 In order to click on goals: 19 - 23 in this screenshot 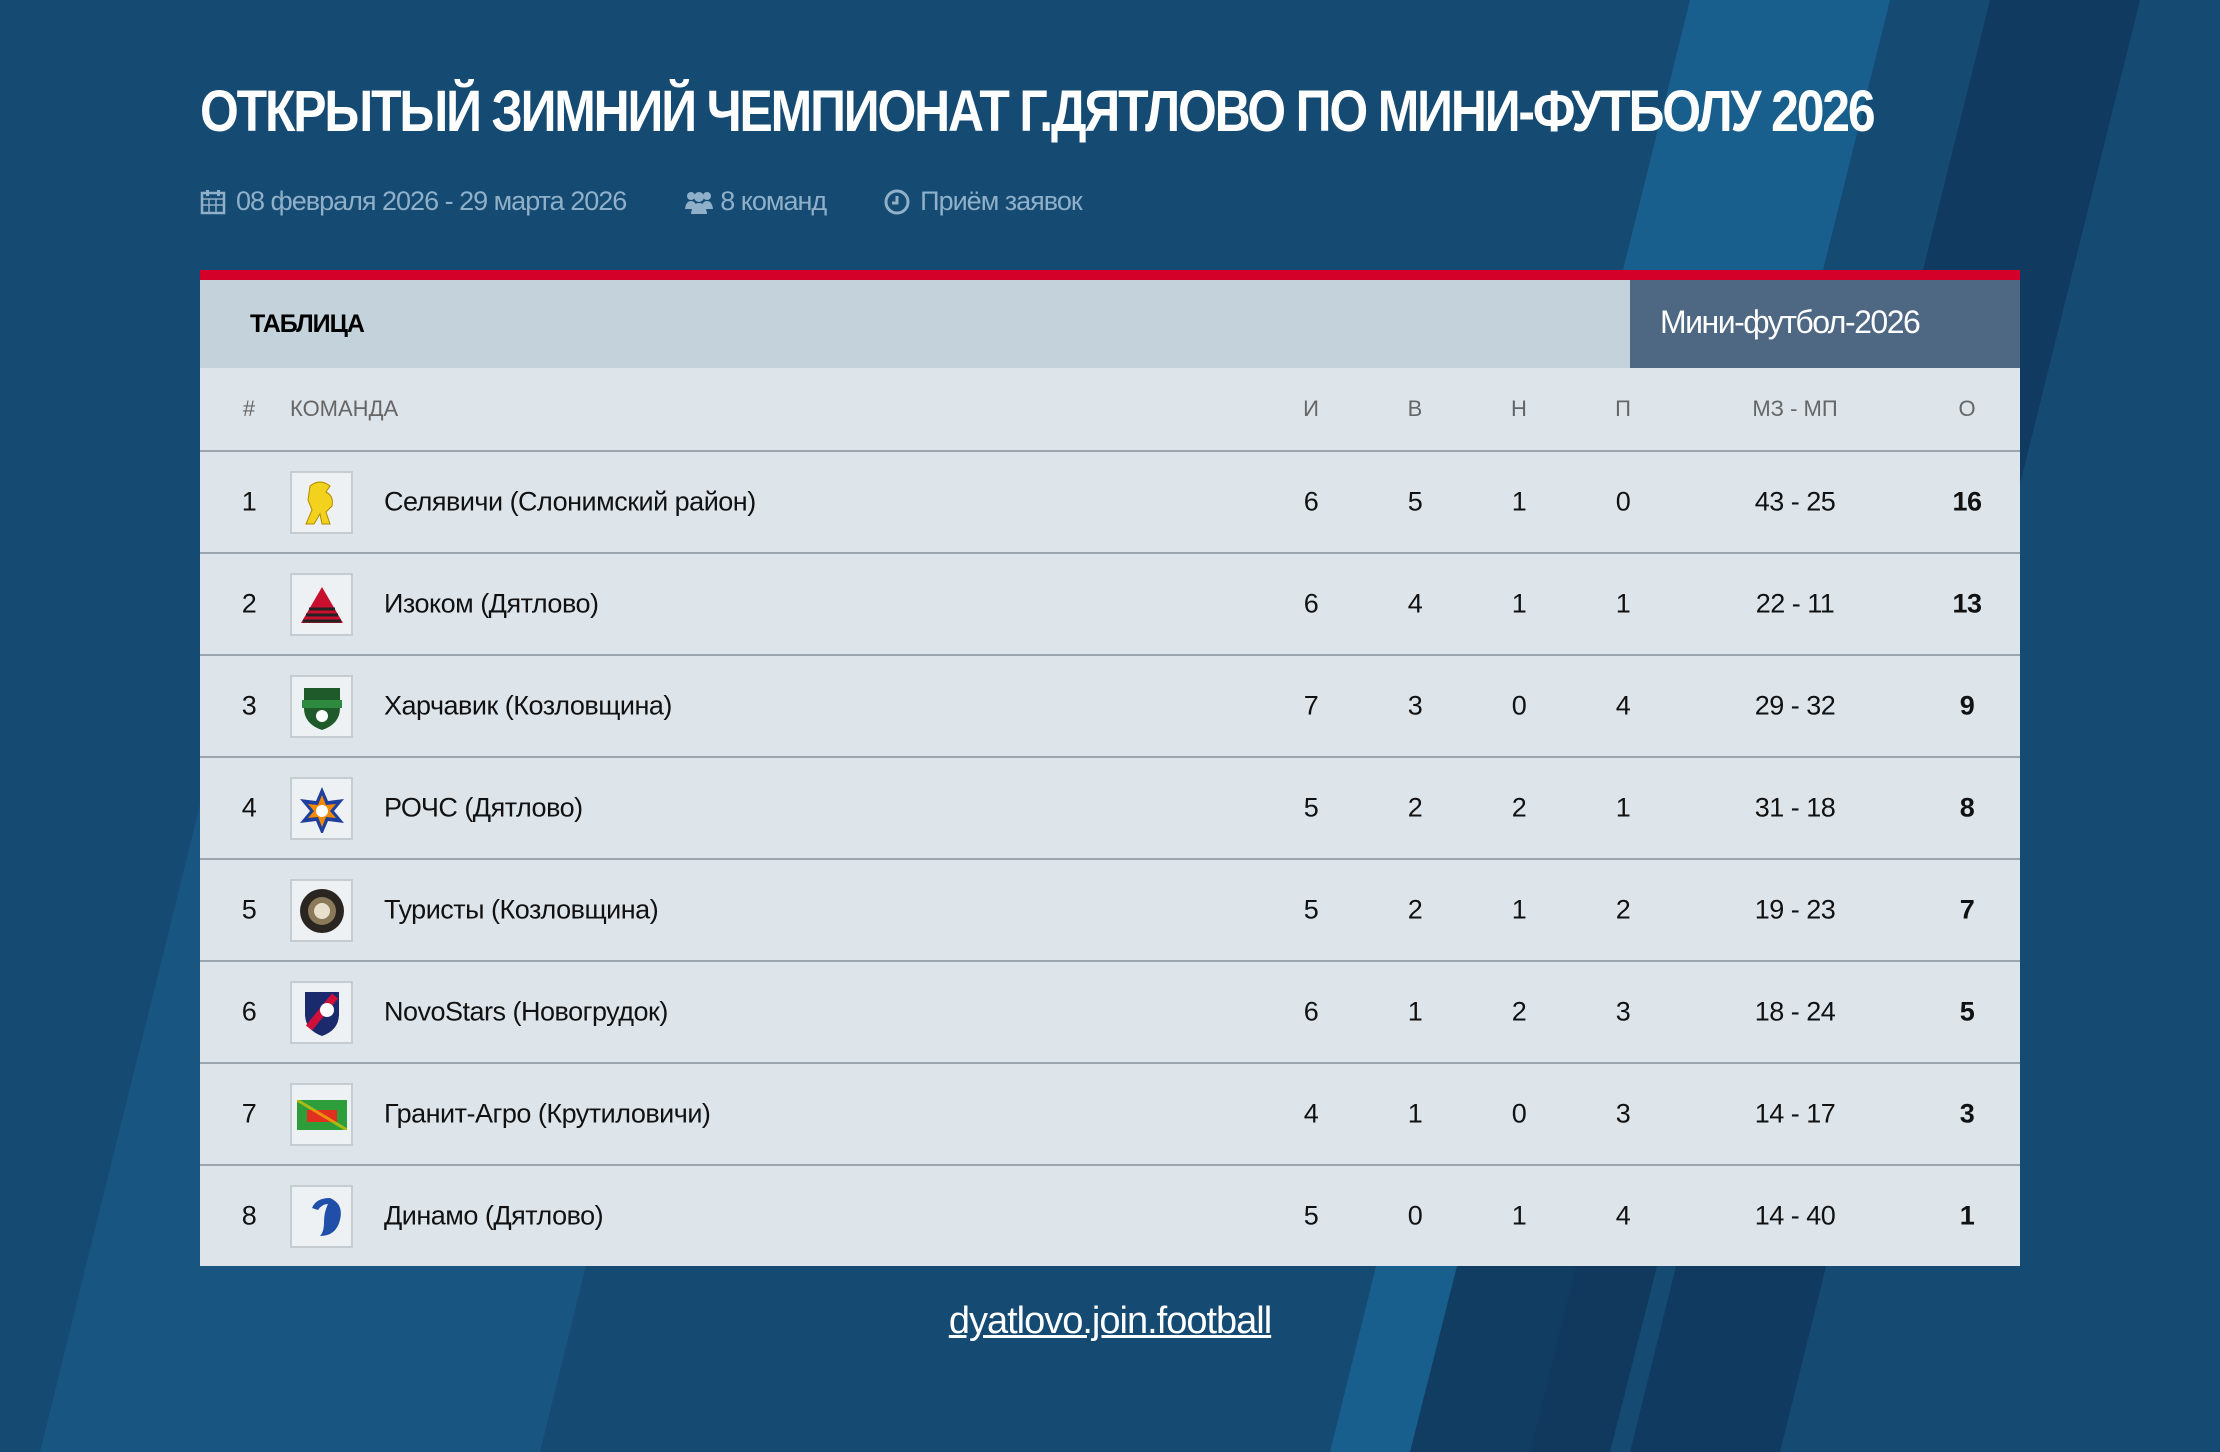, I will do `click(1795, 909)`.